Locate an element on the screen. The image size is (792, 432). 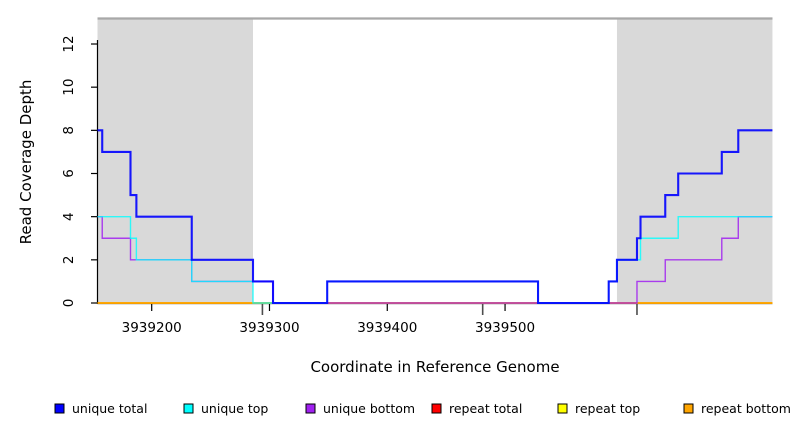
legend-item-label: repeat top is located at coordinates (607, 408).